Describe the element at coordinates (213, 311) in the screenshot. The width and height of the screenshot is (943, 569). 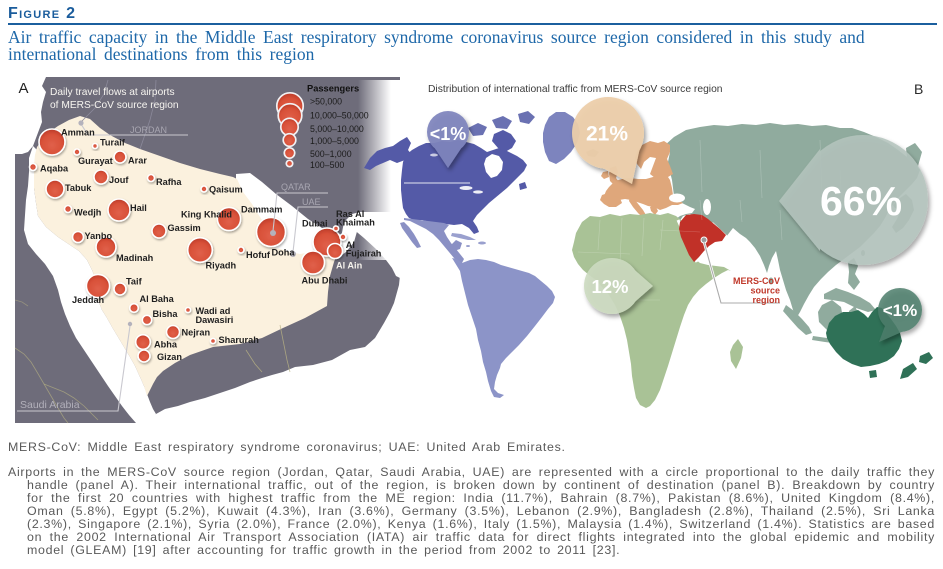
I see `svg-text: Wadi ad` at that location.